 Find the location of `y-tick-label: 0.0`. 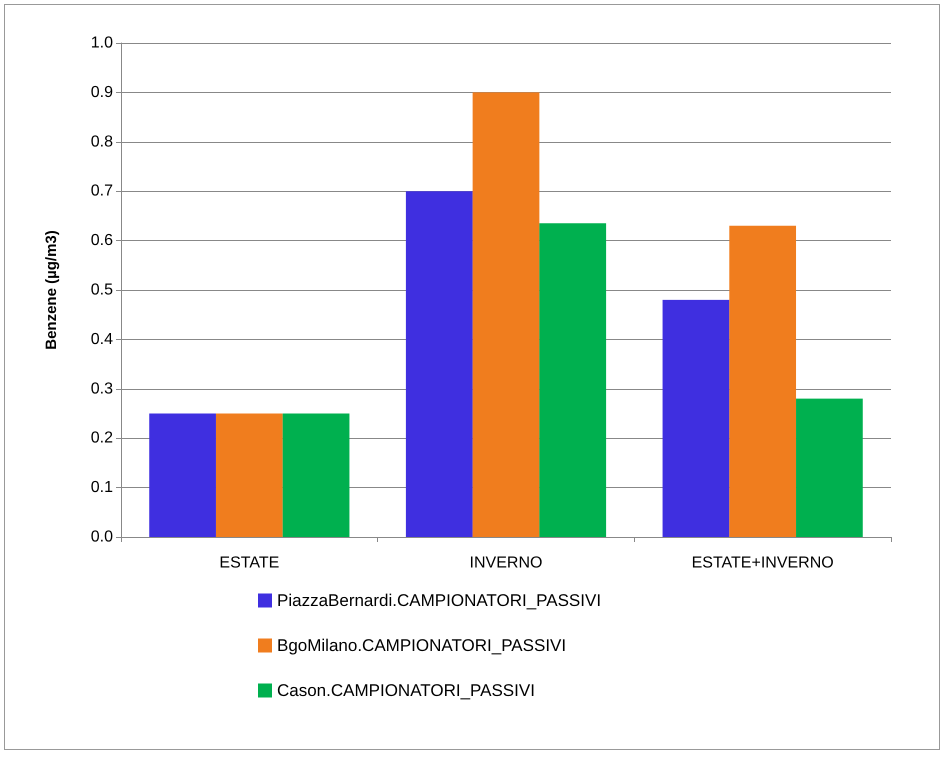

y-tick-label: 0.0 is located at coordinates (102, 537).